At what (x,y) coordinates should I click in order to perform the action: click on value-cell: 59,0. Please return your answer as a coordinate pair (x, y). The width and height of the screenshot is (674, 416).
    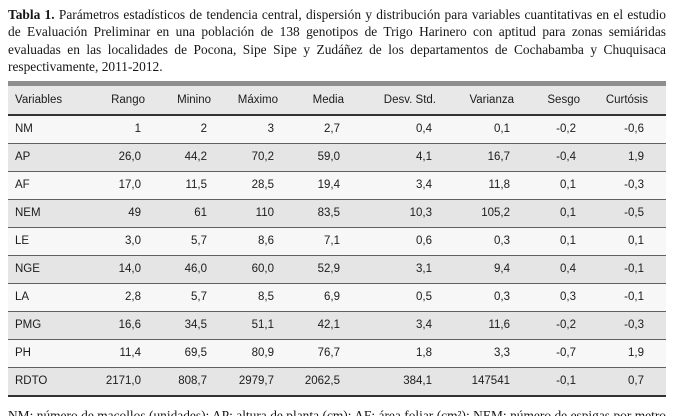
    Looking at the image, I should click on (329, 157).